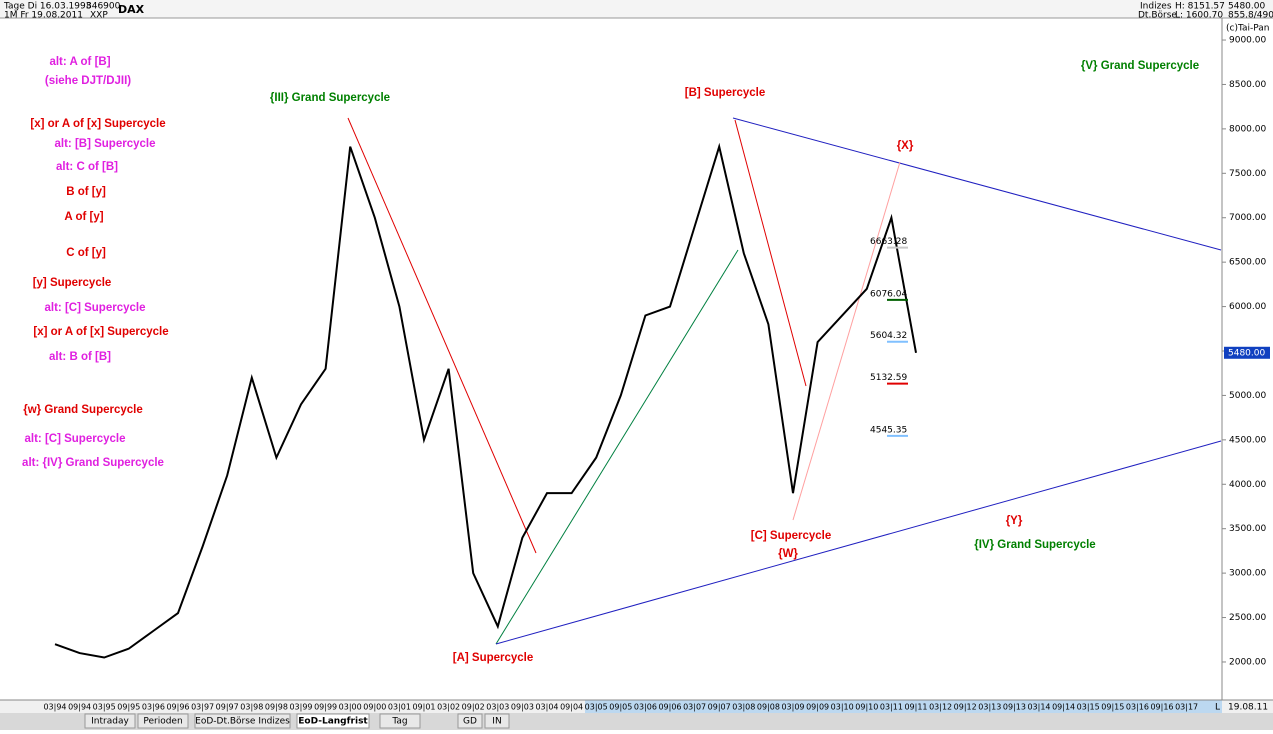 The height and width of the screenshot is (734, 1273). I want to click on wave-label: [y] Supercycle, so click(72, 283).